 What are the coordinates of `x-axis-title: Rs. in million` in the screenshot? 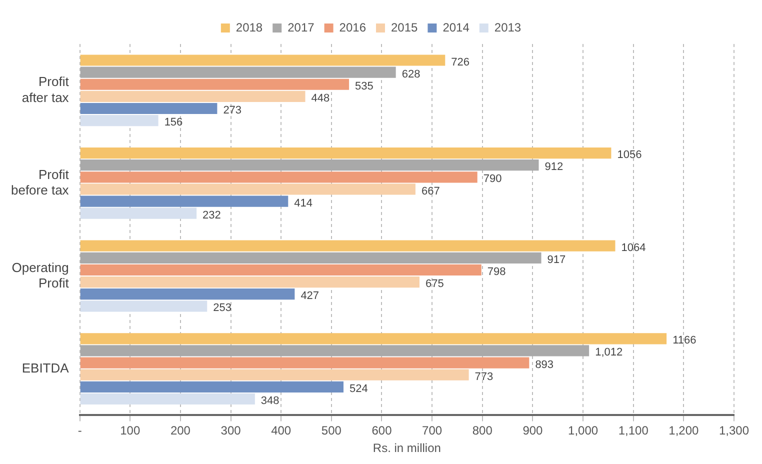 It's located at (406, 448).